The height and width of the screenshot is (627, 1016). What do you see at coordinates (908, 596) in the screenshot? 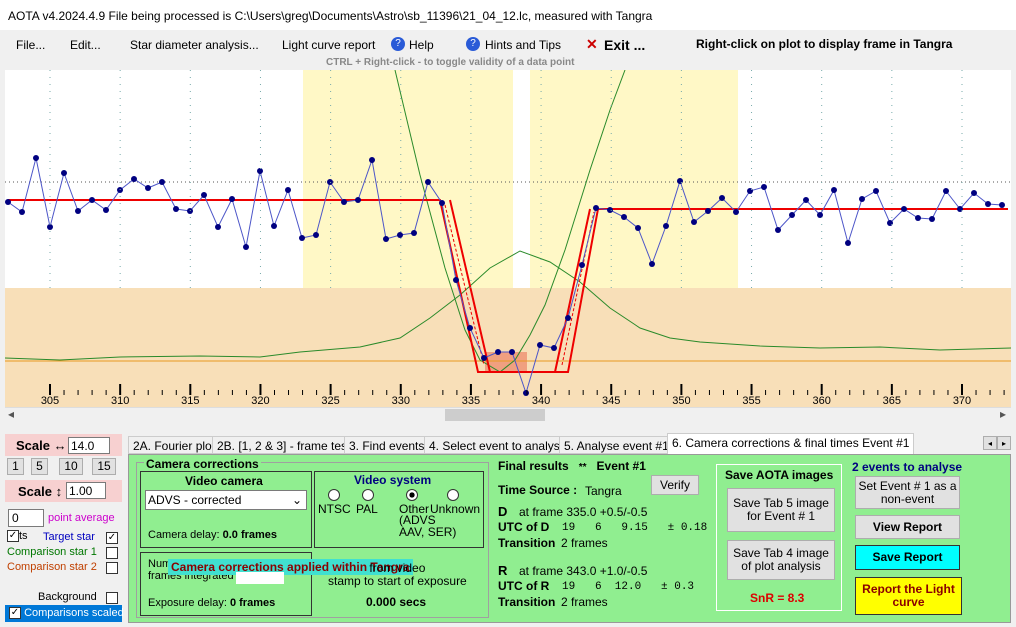
I see `report-button: Report the Light curve` at bounding box center [908, 596].